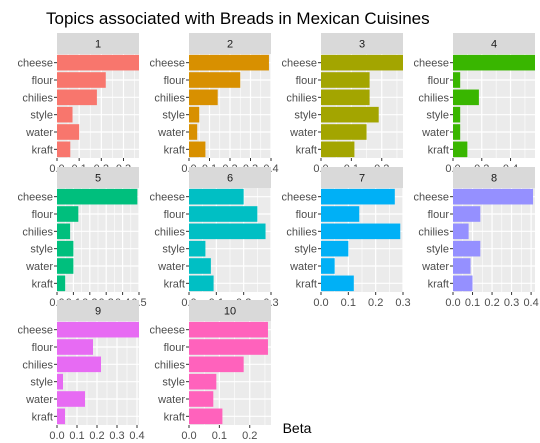 The image size is (540, 443). I want to click on facet-strip-label: 2, so click(230, 45).